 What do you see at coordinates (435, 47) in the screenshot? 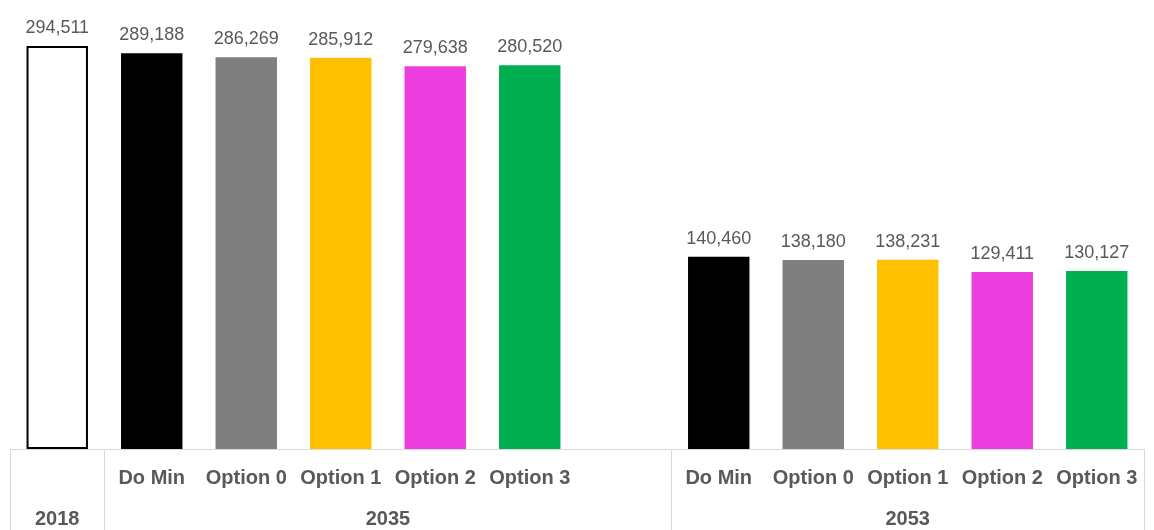
I see `data-label: 279,638` at bounding box center [435, 47].